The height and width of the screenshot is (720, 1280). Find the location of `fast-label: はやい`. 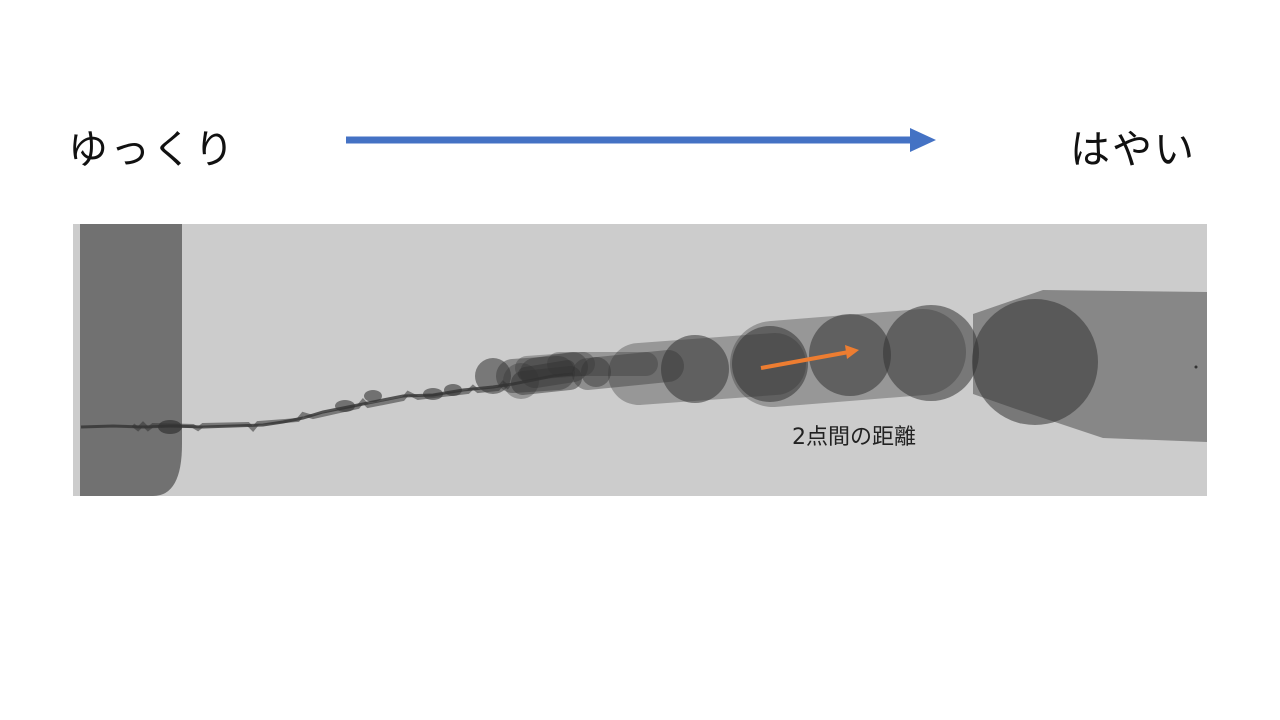

fast-label: はやい is located at coordinates (1133, 150).